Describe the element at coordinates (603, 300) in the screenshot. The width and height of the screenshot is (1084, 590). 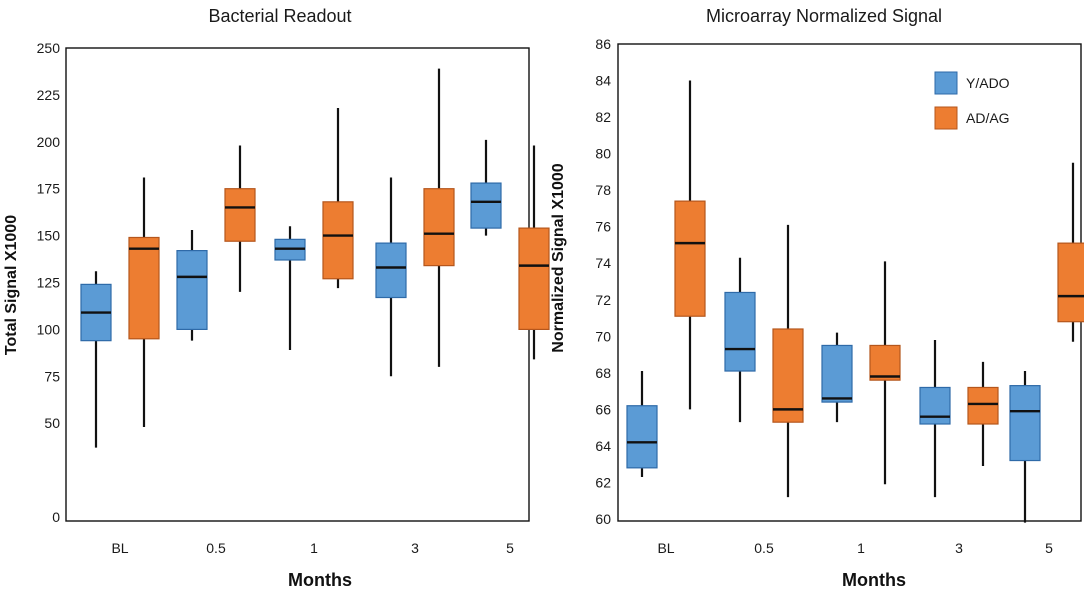
I see `y-tick-label: 72` at that location.